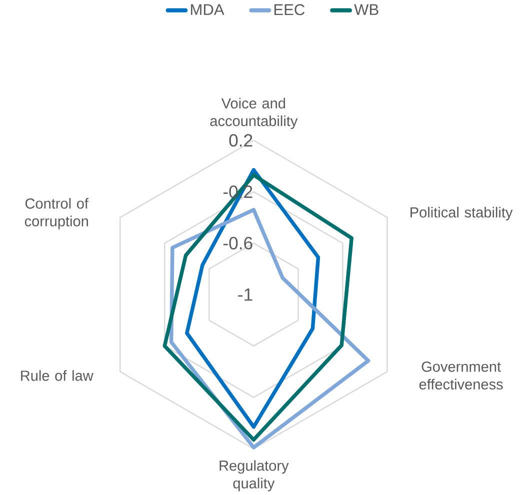 The width and height of the screenshot is (528, 495). Describe the element at coordinates (237, 243) in the screenshot. I see `y-tick-label: -0.6` at that location.